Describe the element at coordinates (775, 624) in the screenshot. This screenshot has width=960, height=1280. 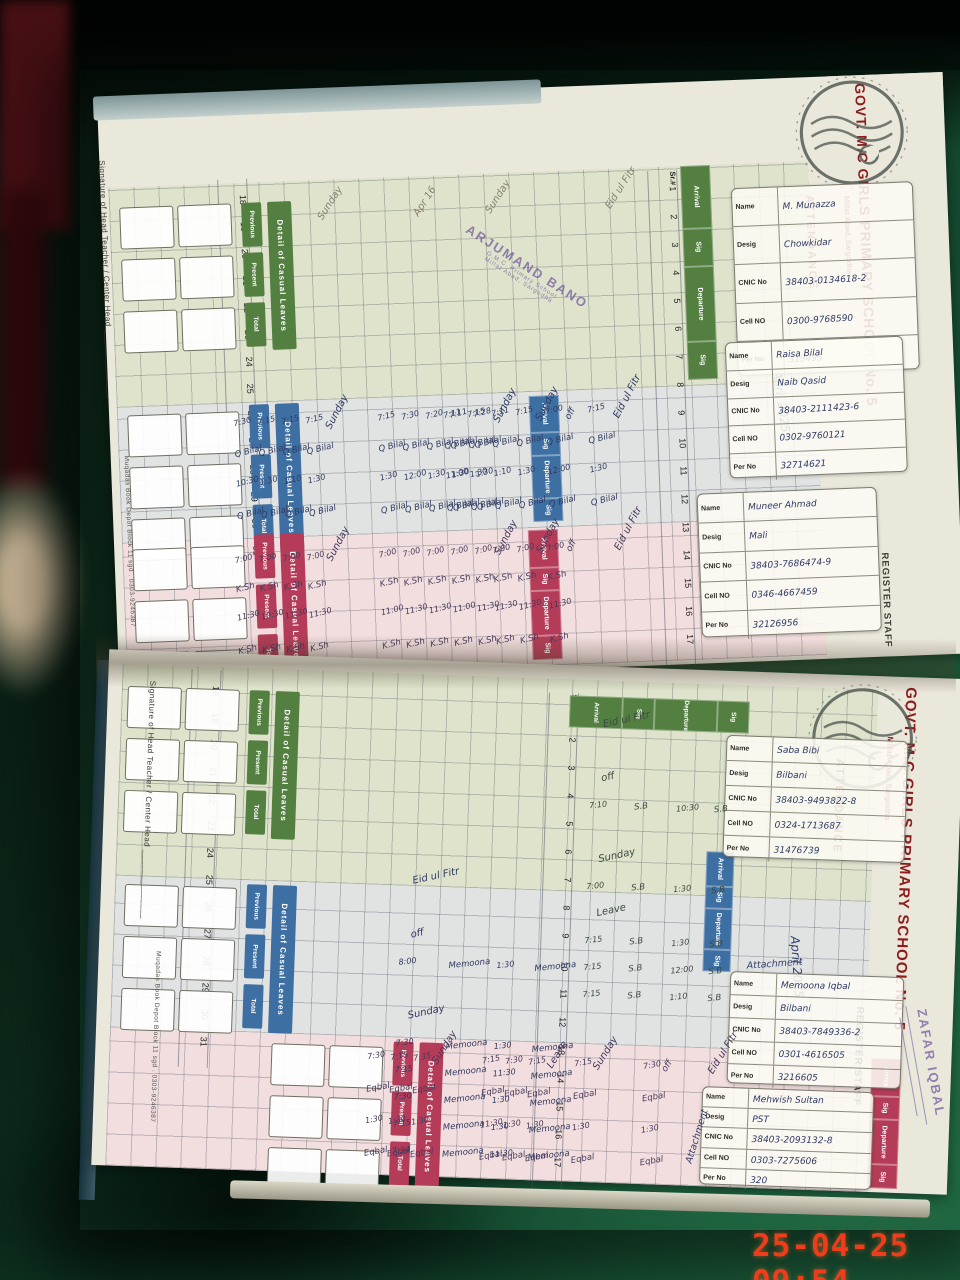
I see `staff-info-value: 32126956` at that location.